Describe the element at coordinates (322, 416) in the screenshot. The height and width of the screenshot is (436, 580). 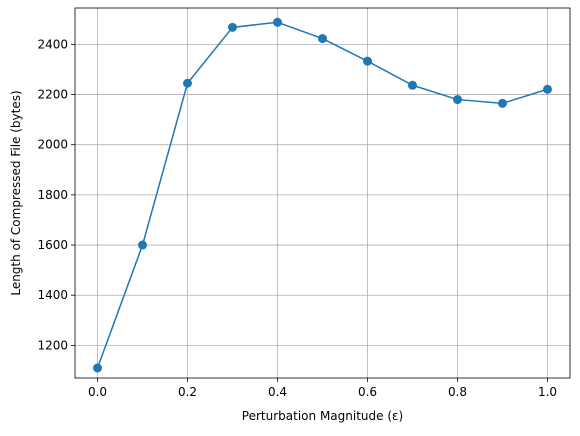
I see `x-axis-label: Perturbation Magnitude (ε)` at that location.